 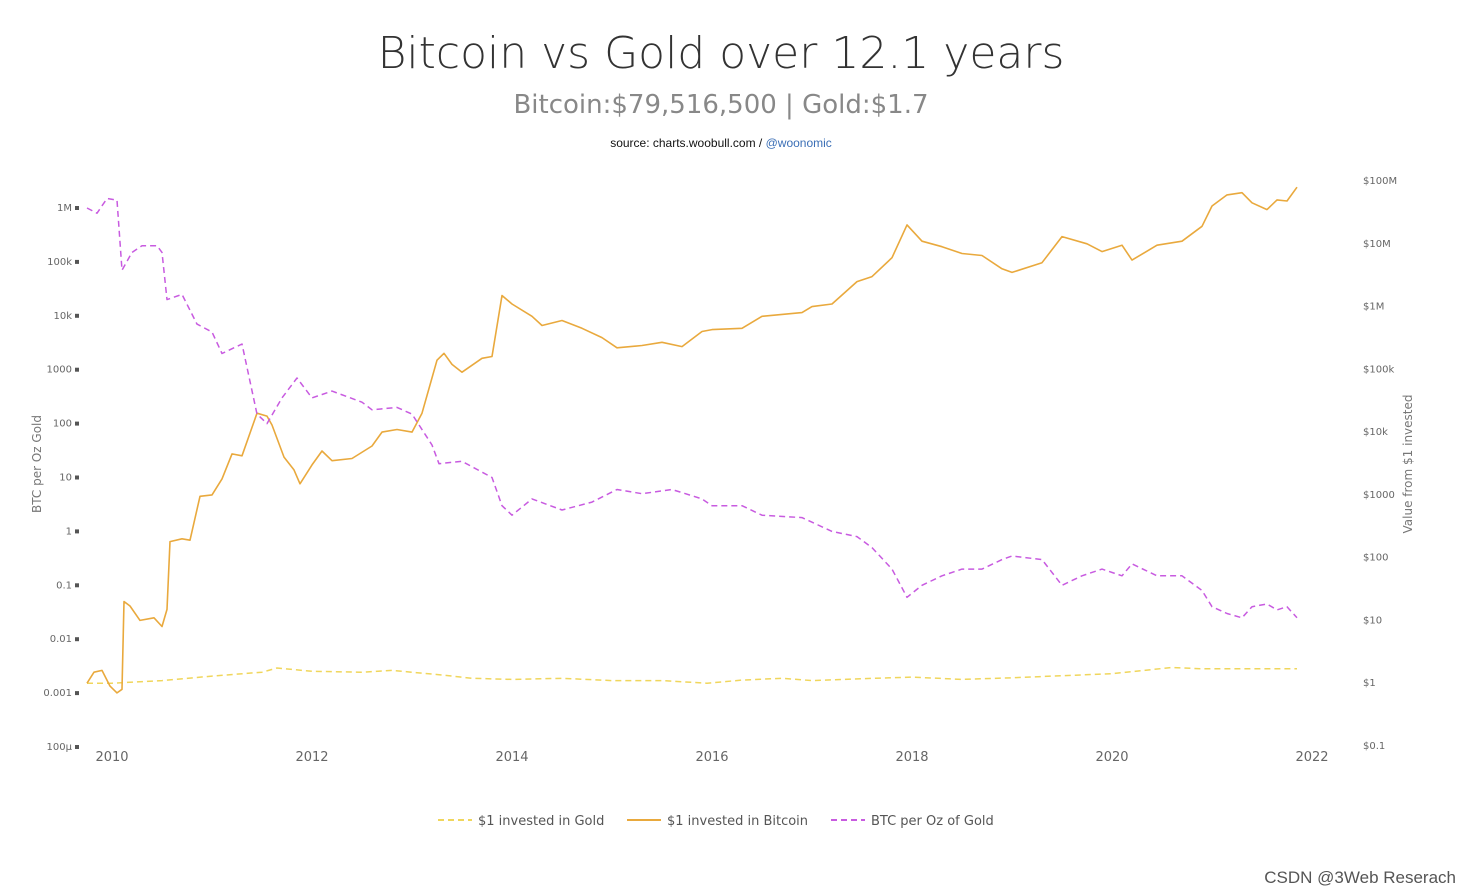 What do you see at coordinates (721, 53) in the screenshot?
I see `chart-title: Bitcoin vs Gold over 12.1 years` at bounding box center [721, 53].